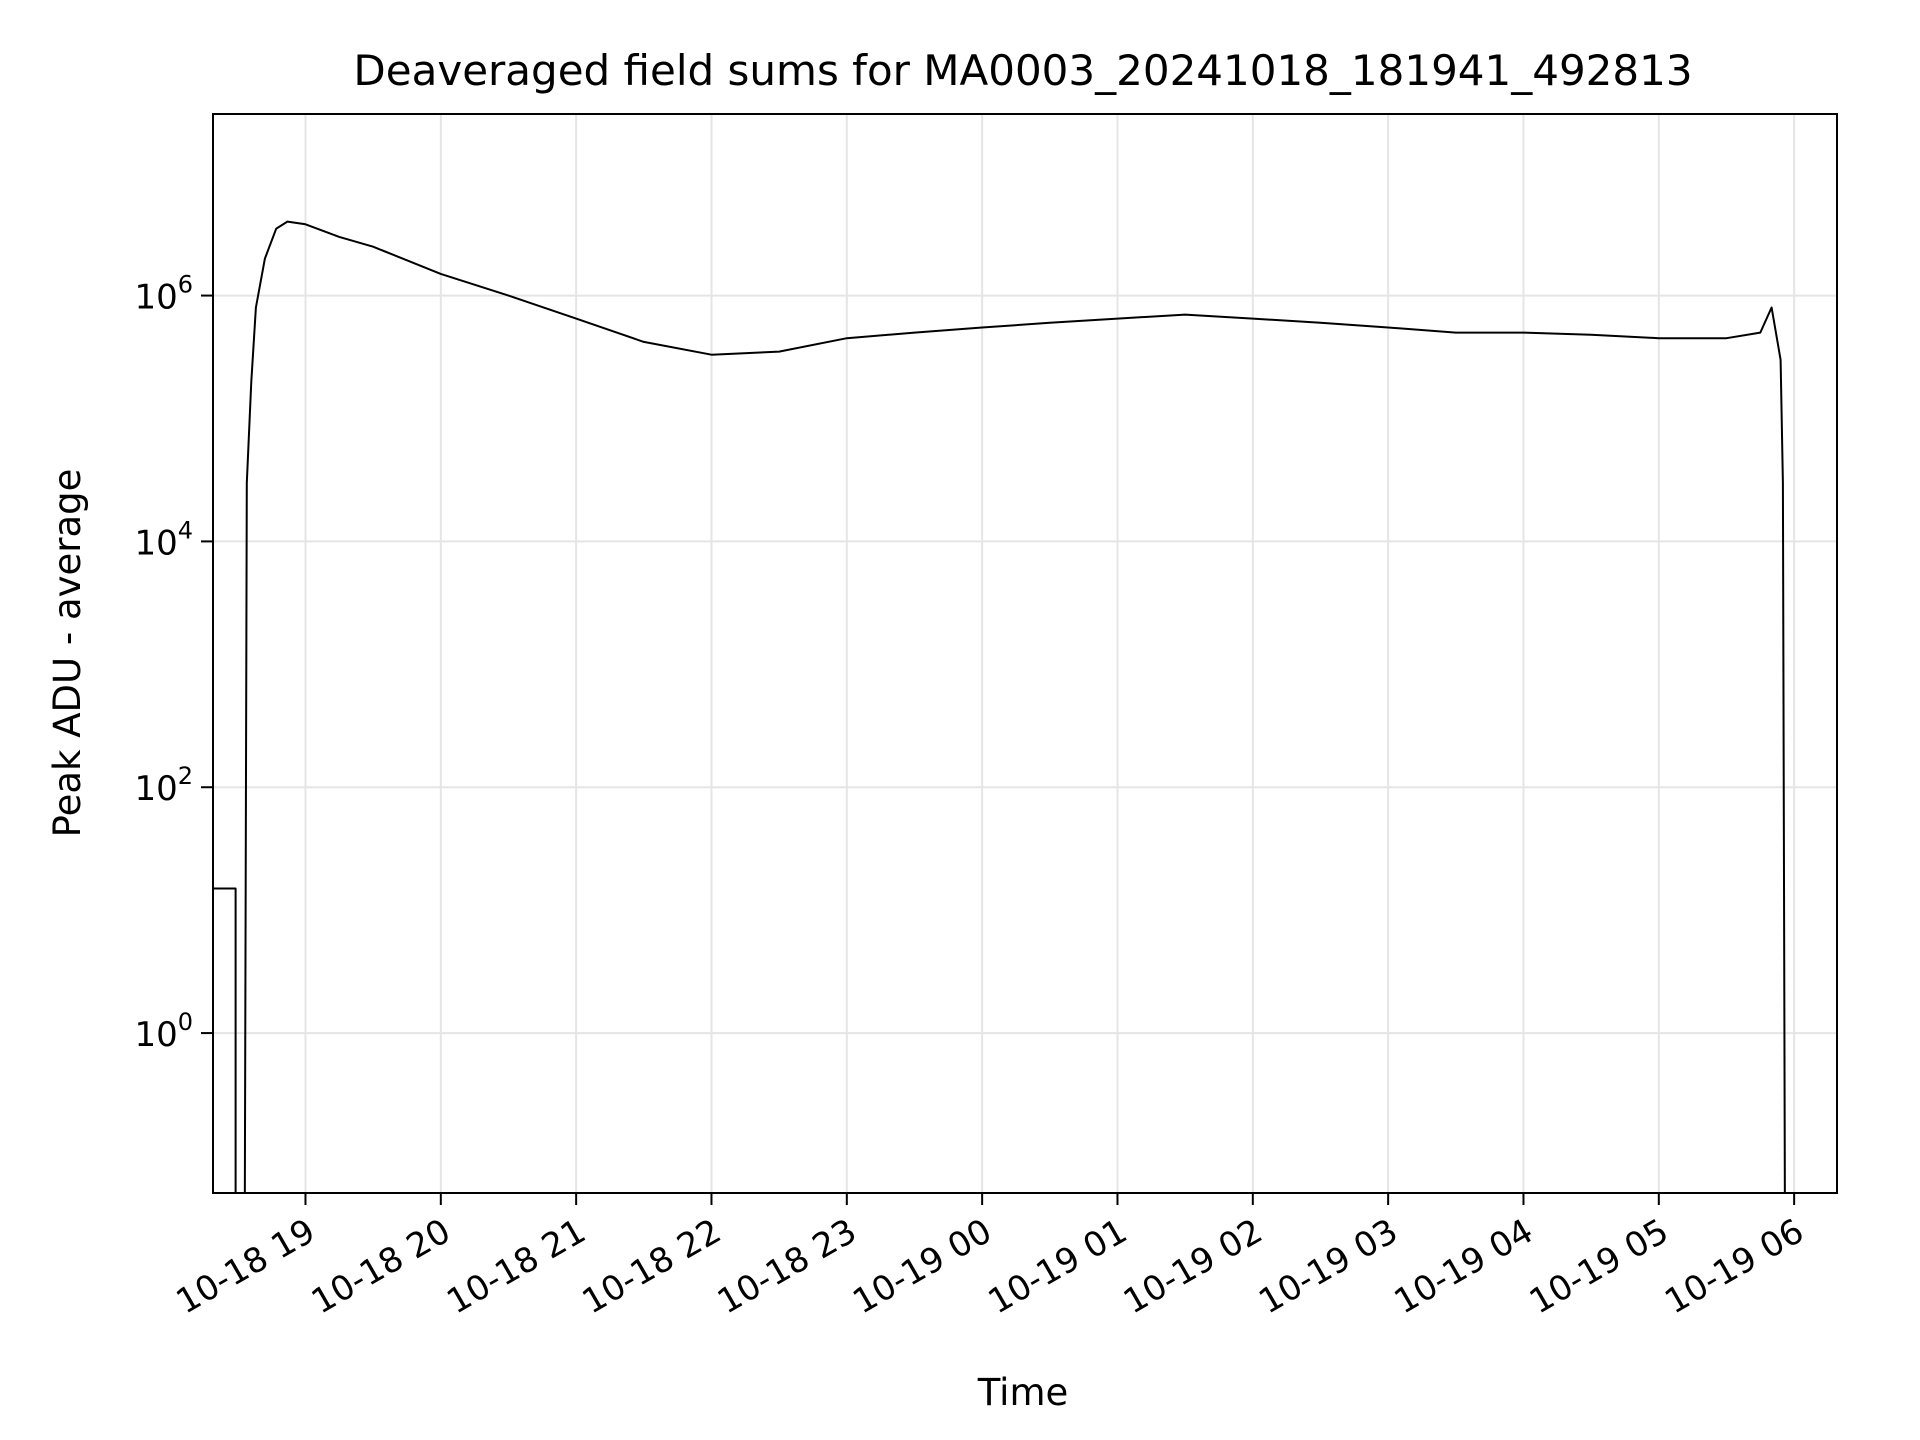  I want to click on x-tick-label: 10-19 03, so click(1328, 1266).